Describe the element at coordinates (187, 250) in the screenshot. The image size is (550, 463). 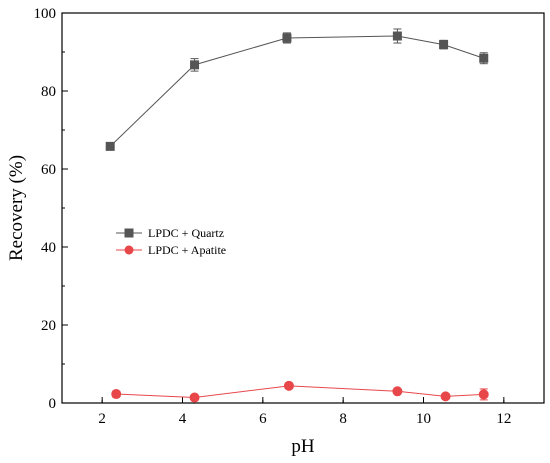
I see `legend-label: LPDC + Apatite` at that location.